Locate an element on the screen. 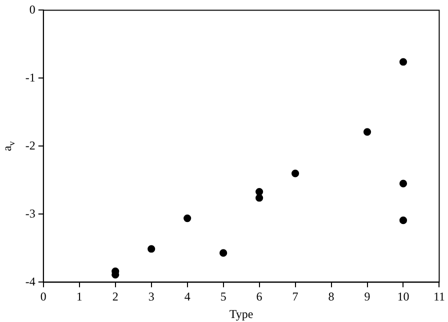 This screenshot has width=448, height=322. x-tick-label: 7 is located at coordinates (295, 297).